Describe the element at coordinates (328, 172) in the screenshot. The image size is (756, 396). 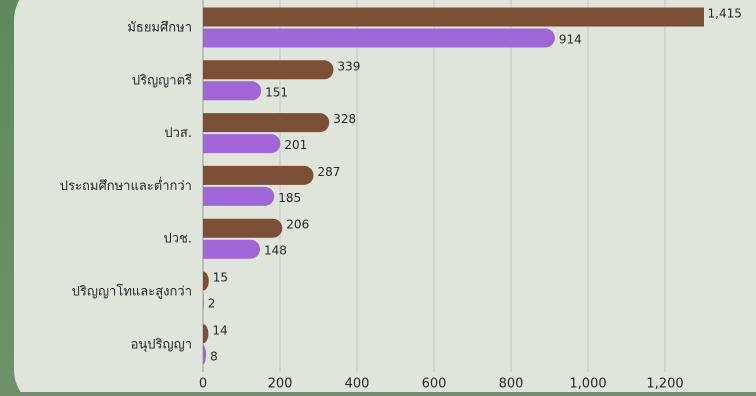
I see `value-label: 287` at that location.